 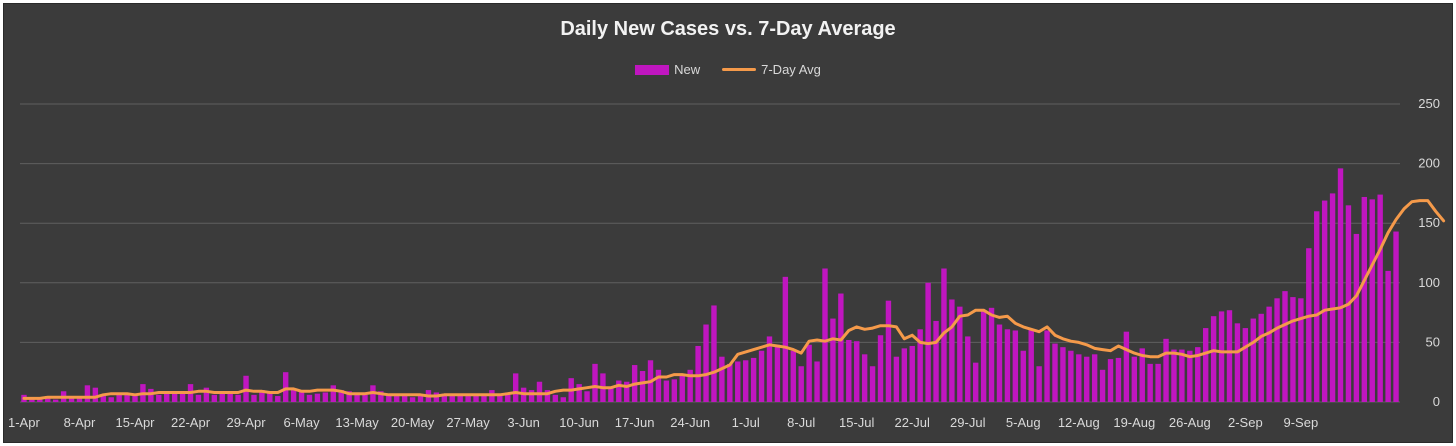 What do you see at coordinates (1436, 401) in the screenshot?
I see `y-tick-label: 0` at bounding box center [1436, 401].